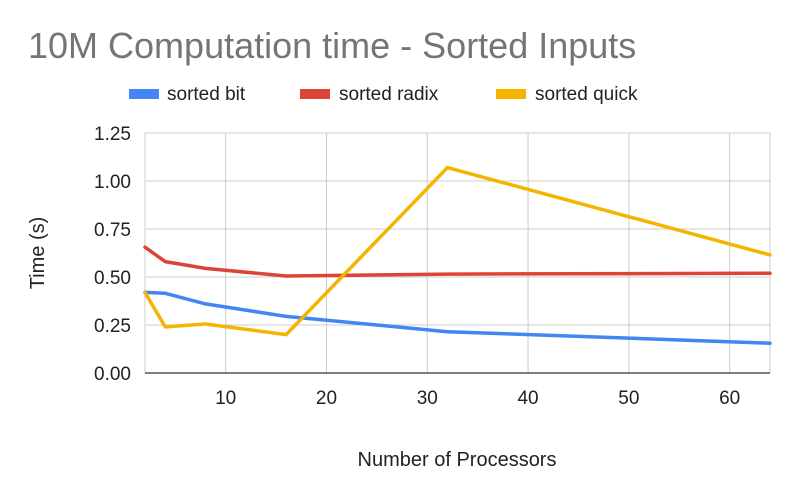 This screenshot has height=494, width=796. What do you see at coordinates (427, 398) in the screenshot?
I see `x-tick-label: 30` at bounding box center [427, 398].